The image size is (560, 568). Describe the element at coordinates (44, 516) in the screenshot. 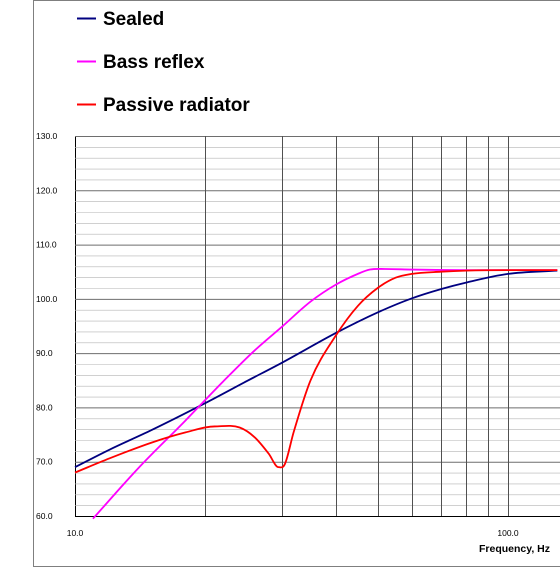

I see `y-tick-label: 60.0` at that location.